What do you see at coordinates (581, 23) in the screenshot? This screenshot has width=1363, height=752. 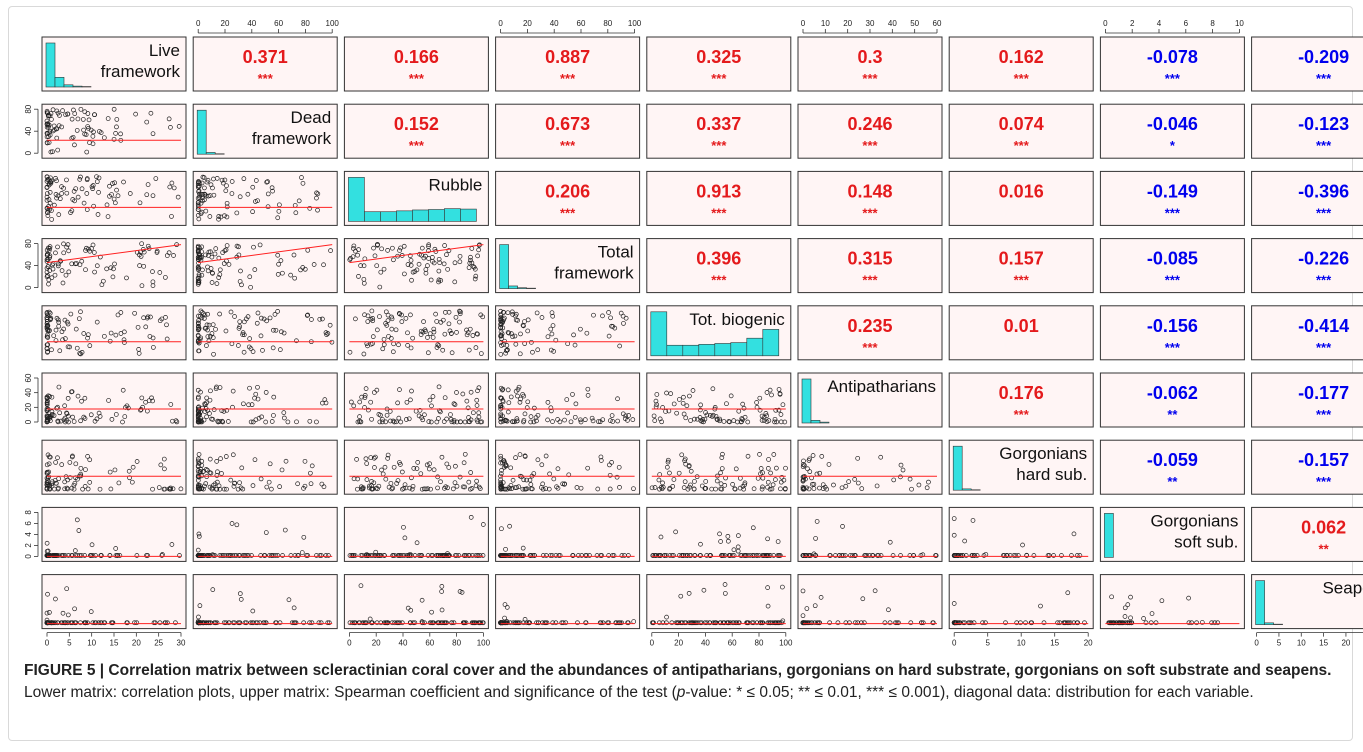 I see `tick-label: 60` at bounding box center [581, 23].